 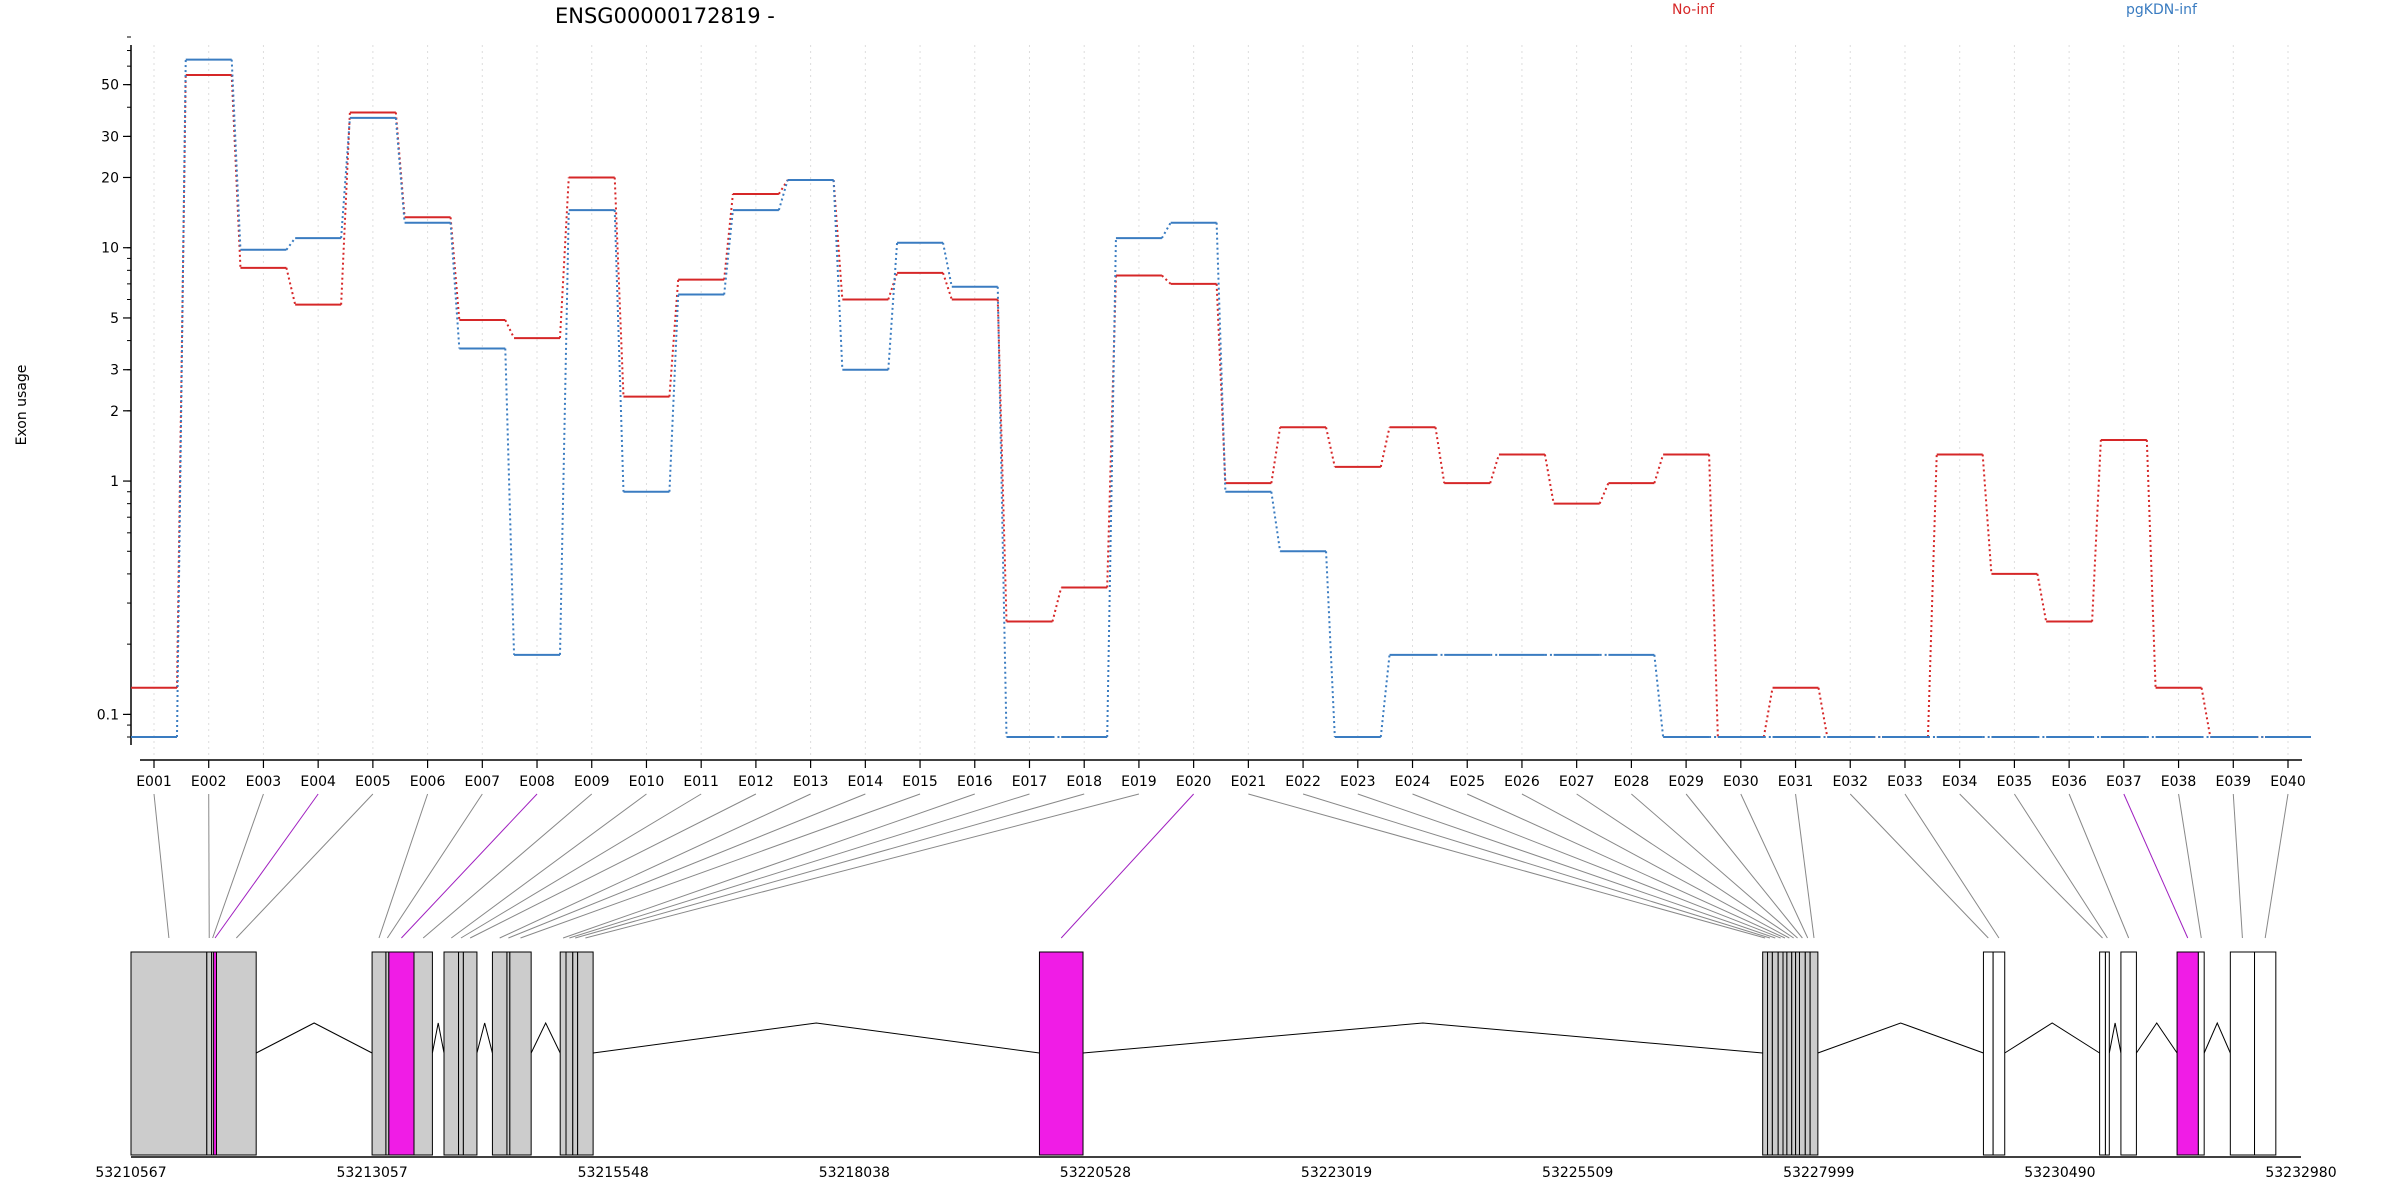 I want to click on coordinate-label: 53210567, so click(x=130, y=1173).